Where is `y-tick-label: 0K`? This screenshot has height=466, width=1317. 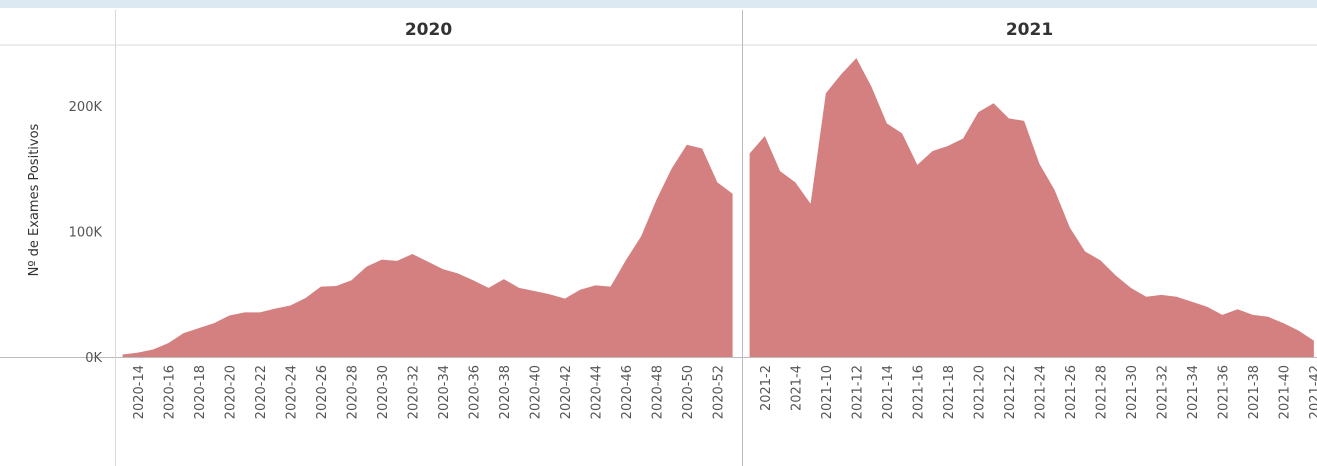
y-tick-label: 0K is located at coordinates (93, 358).